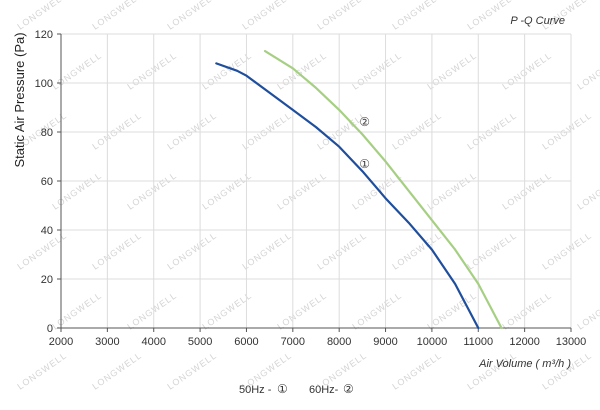 This screenshot has height=410, width=600. Describe the element at coordinates (200, 342) in the screenshot. I see `x-tick-label: 5000` at that location.